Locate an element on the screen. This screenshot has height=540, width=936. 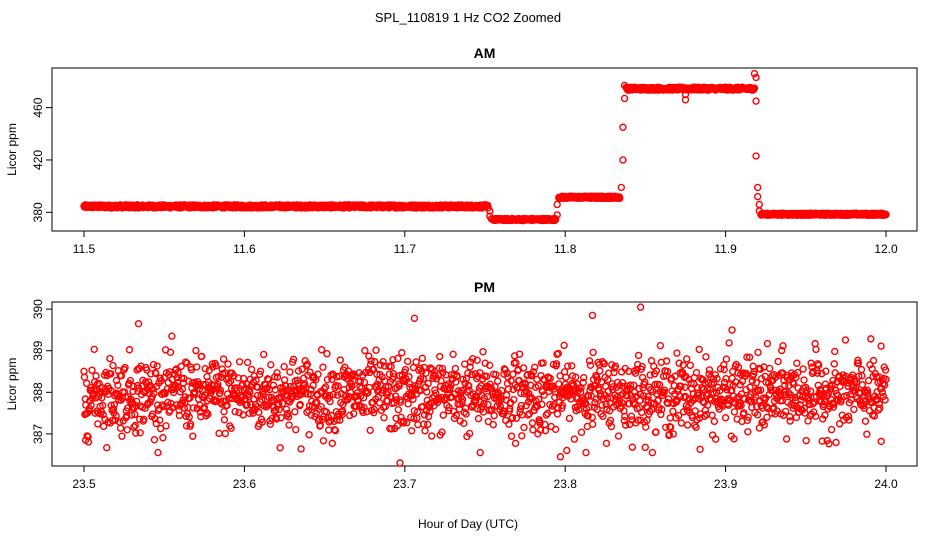
x-tick-label: 12.0 is located at coordinates (886, 249).